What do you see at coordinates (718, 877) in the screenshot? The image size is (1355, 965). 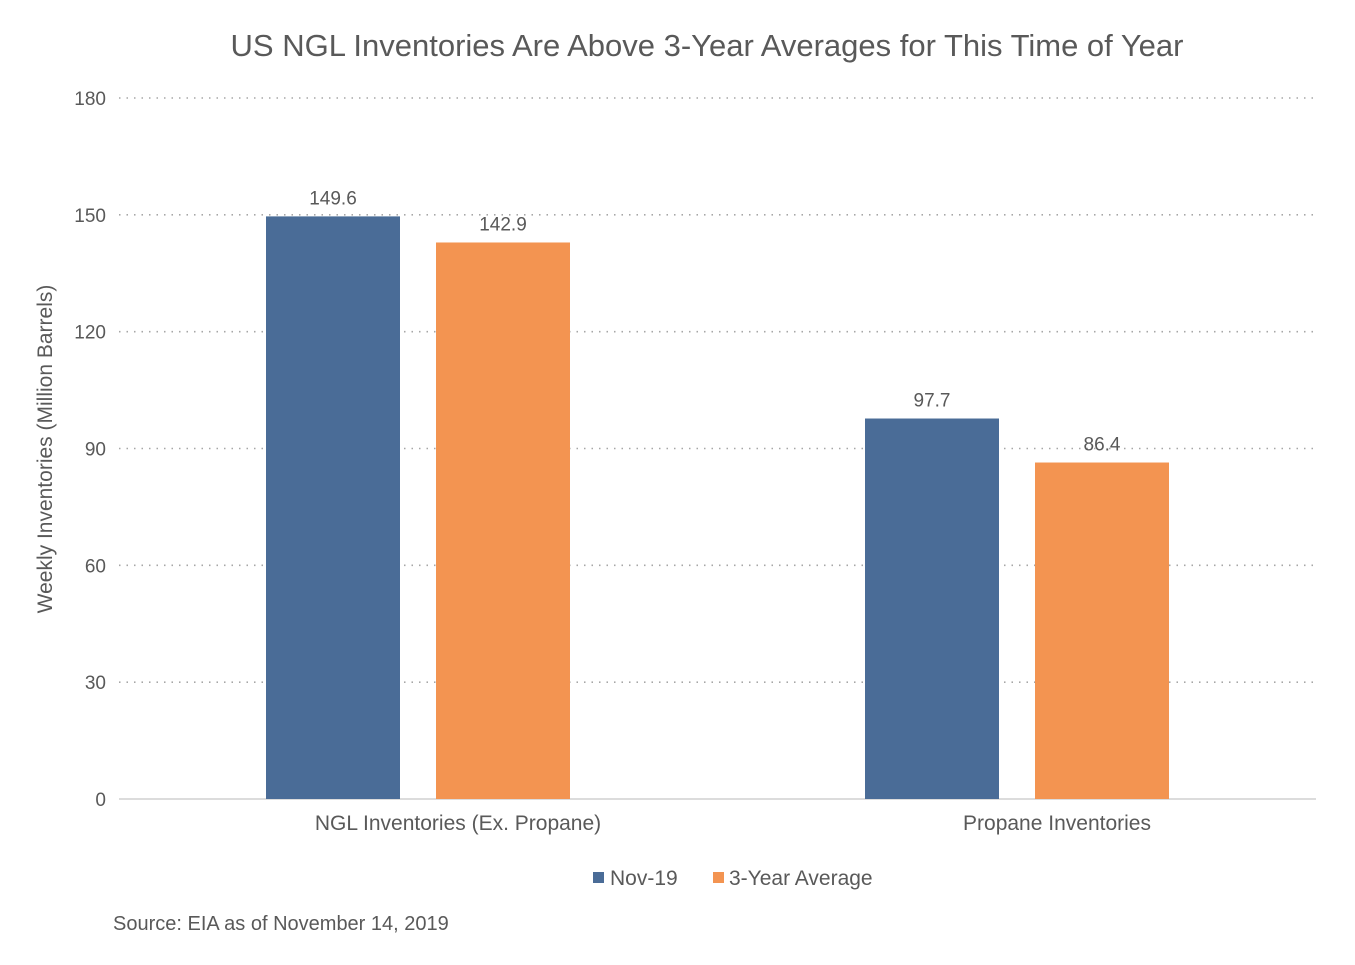 I see `legend-swatch-3-year-average` at bounding box center [718, 877].